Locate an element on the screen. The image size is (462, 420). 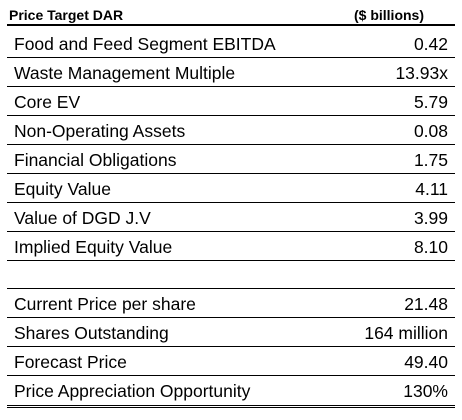
table-row: Current Price per share 21.48 is located at coordinates (231, 303).